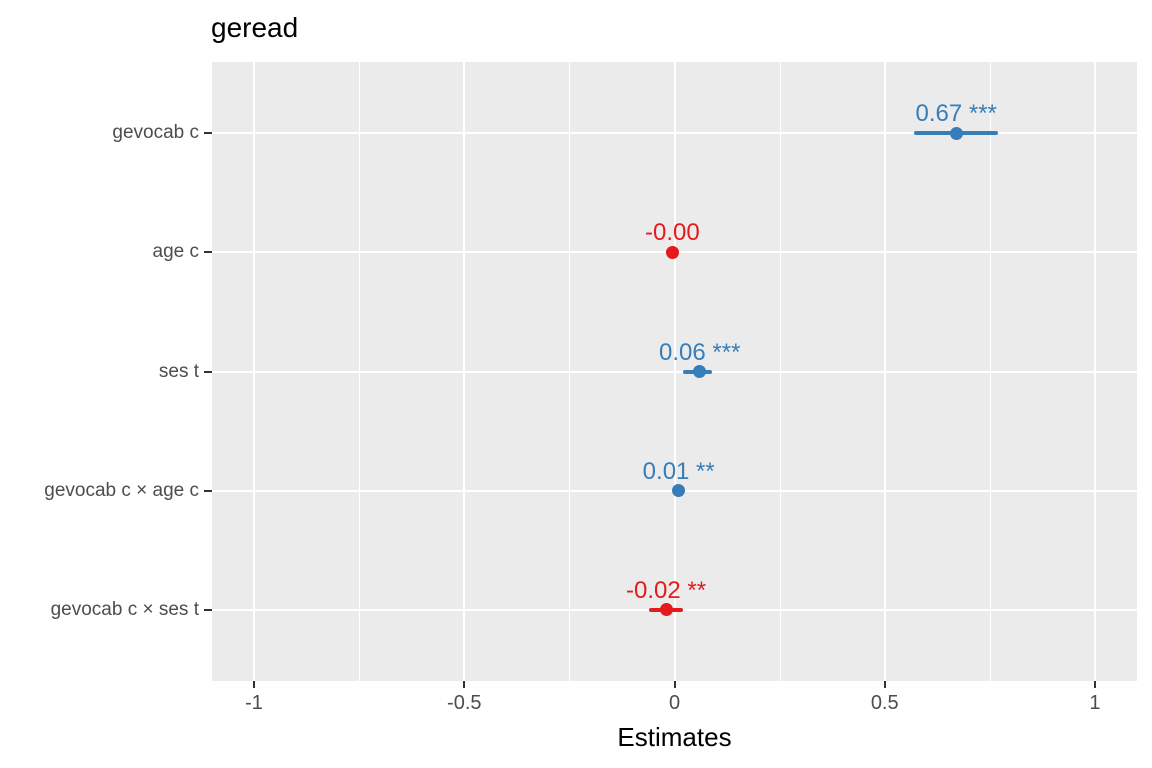 The image size is (1152, 768). Describe the element at coordinates (1095, 703) in the screenshot. I see `x-tick-label: 1` at that location.